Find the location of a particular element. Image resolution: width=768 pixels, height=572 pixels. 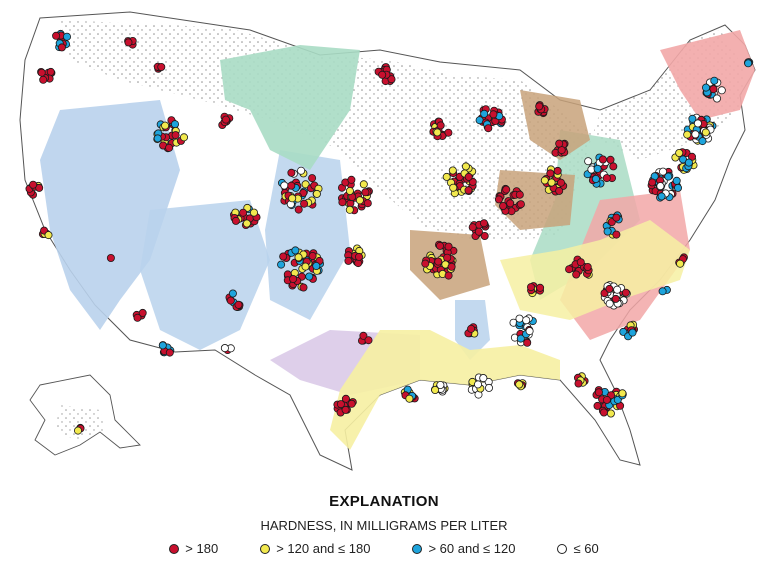

legend-subtitle: HARDNESS, IN MILLIGRAMS PER LITER is located at coordinates (384, 525).